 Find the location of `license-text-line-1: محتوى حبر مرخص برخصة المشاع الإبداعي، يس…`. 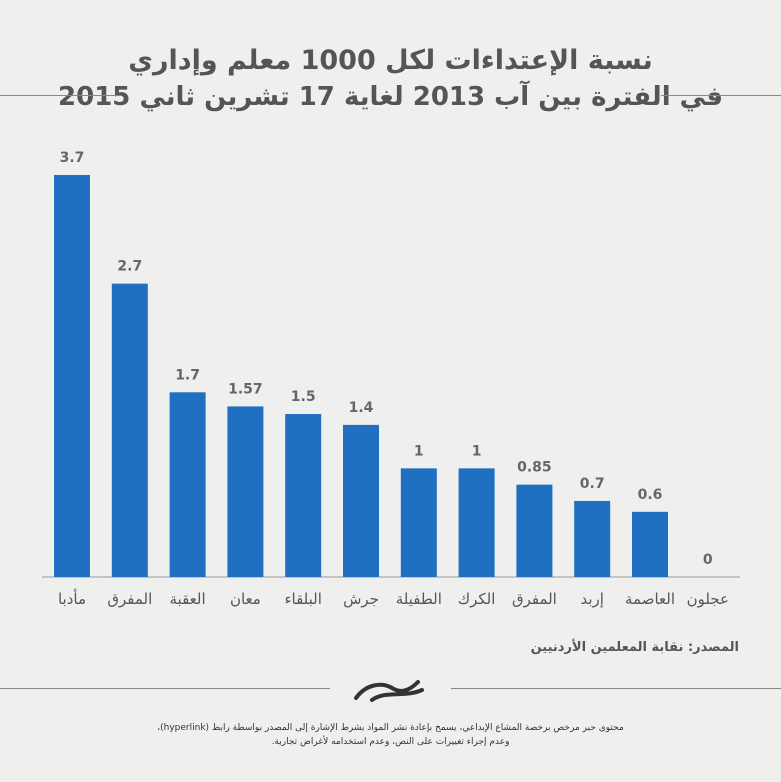

license-text-line-1: محتوى حبر مرخص برخصة المشاع الإبداعي، يس… is located at coordinates (390, 728).